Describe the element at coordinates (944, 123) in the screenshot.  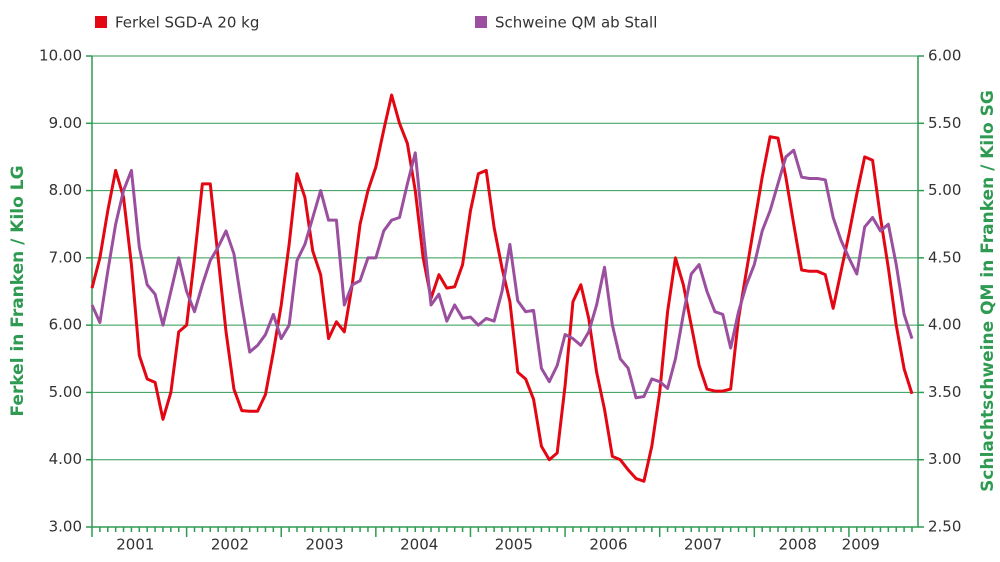
I see `y2-tick-label: 5.50` at that location.